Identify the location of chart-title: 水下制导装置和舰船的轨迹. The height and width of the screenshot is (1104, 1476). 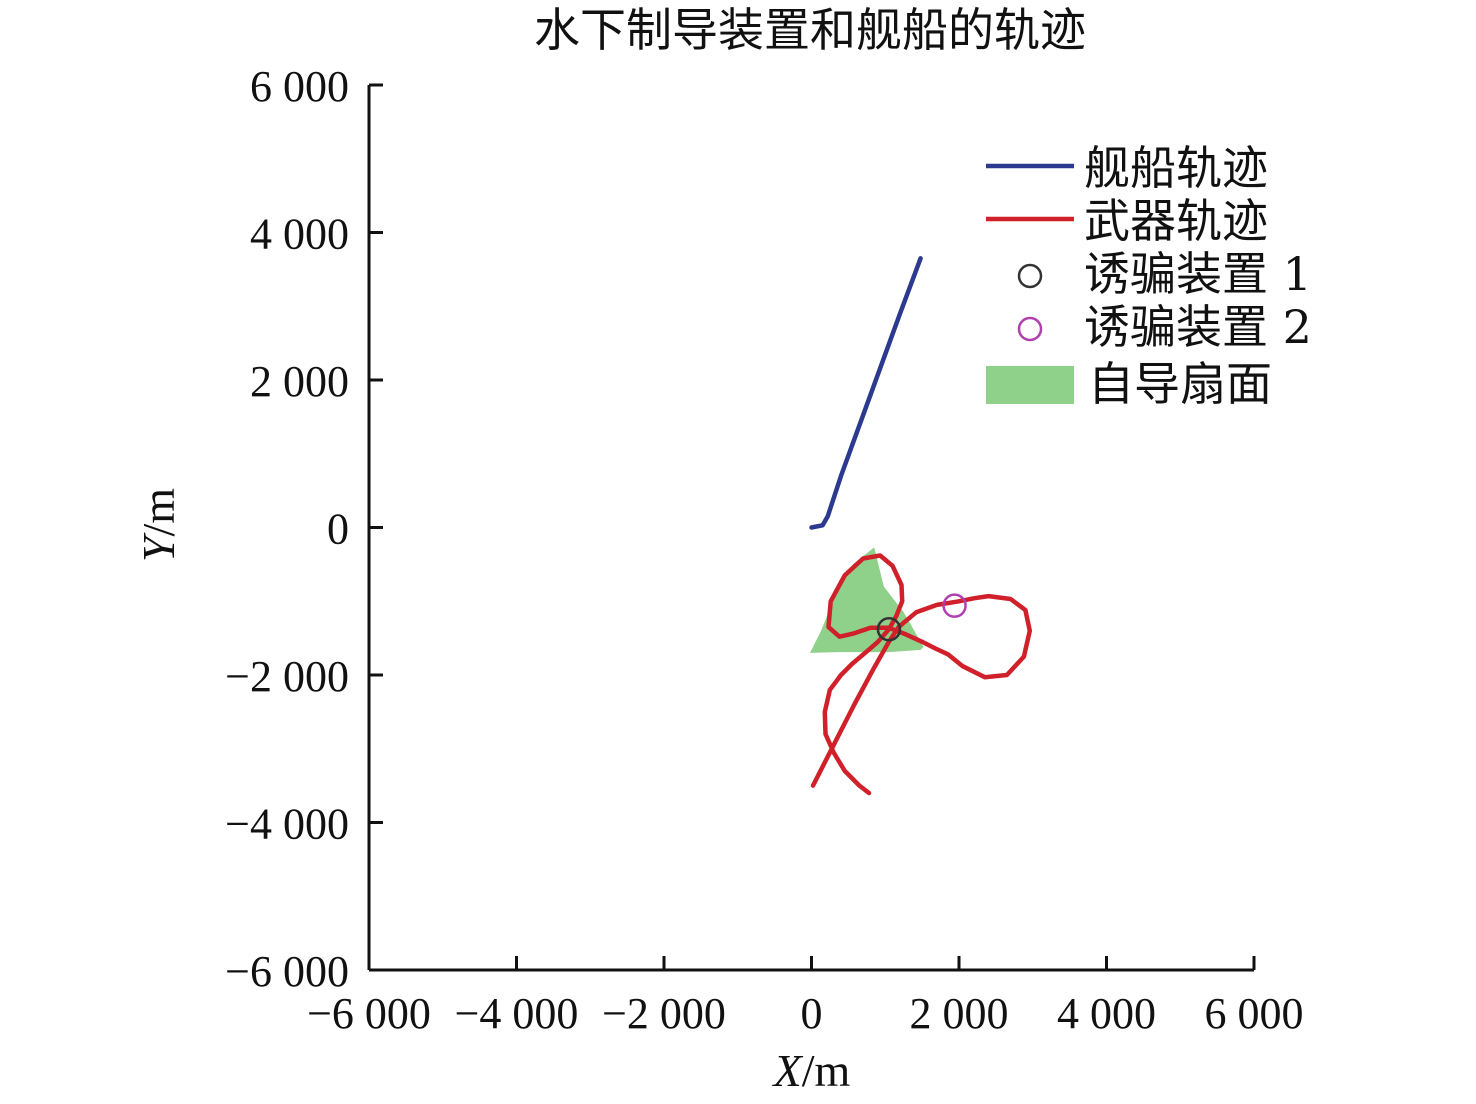
(810, 30).